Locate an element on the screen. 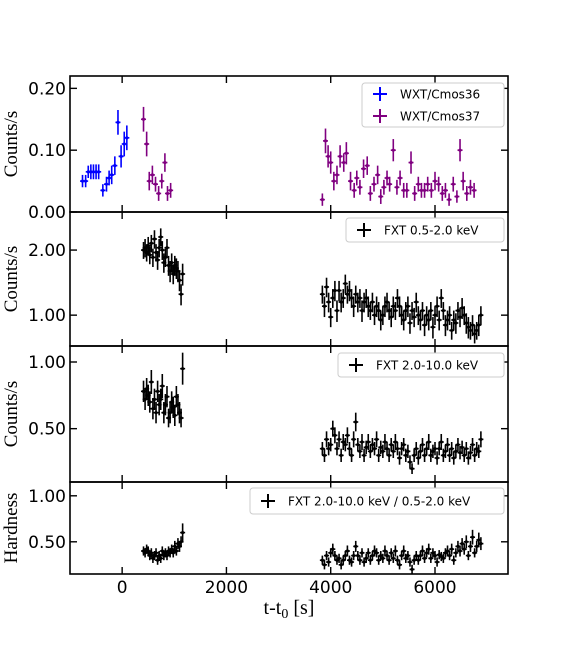 This screenshot has height=645, width=565. x-tick-label: 0 is located at coordinates (122, 588).